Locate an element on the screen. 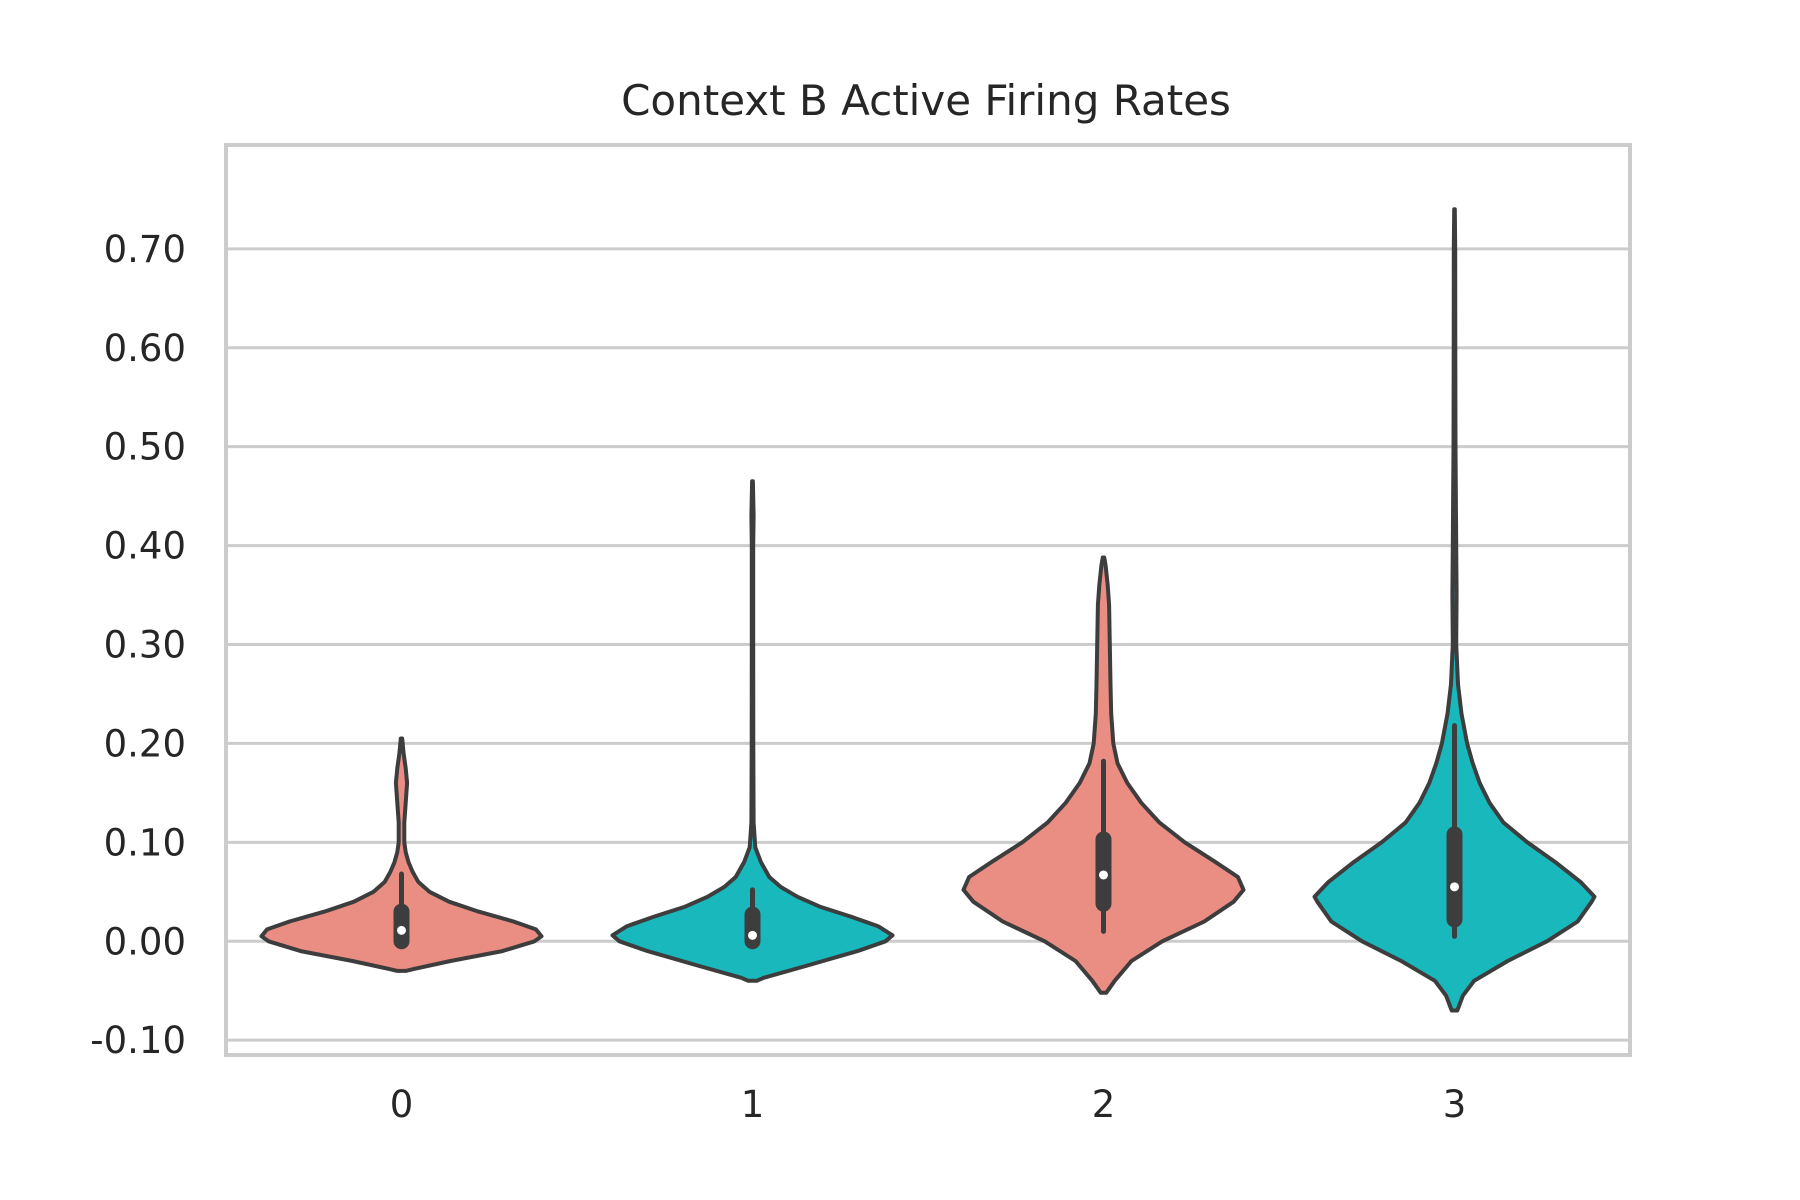  y-tick-label: 0.50 is located at coordinates (145, 447).